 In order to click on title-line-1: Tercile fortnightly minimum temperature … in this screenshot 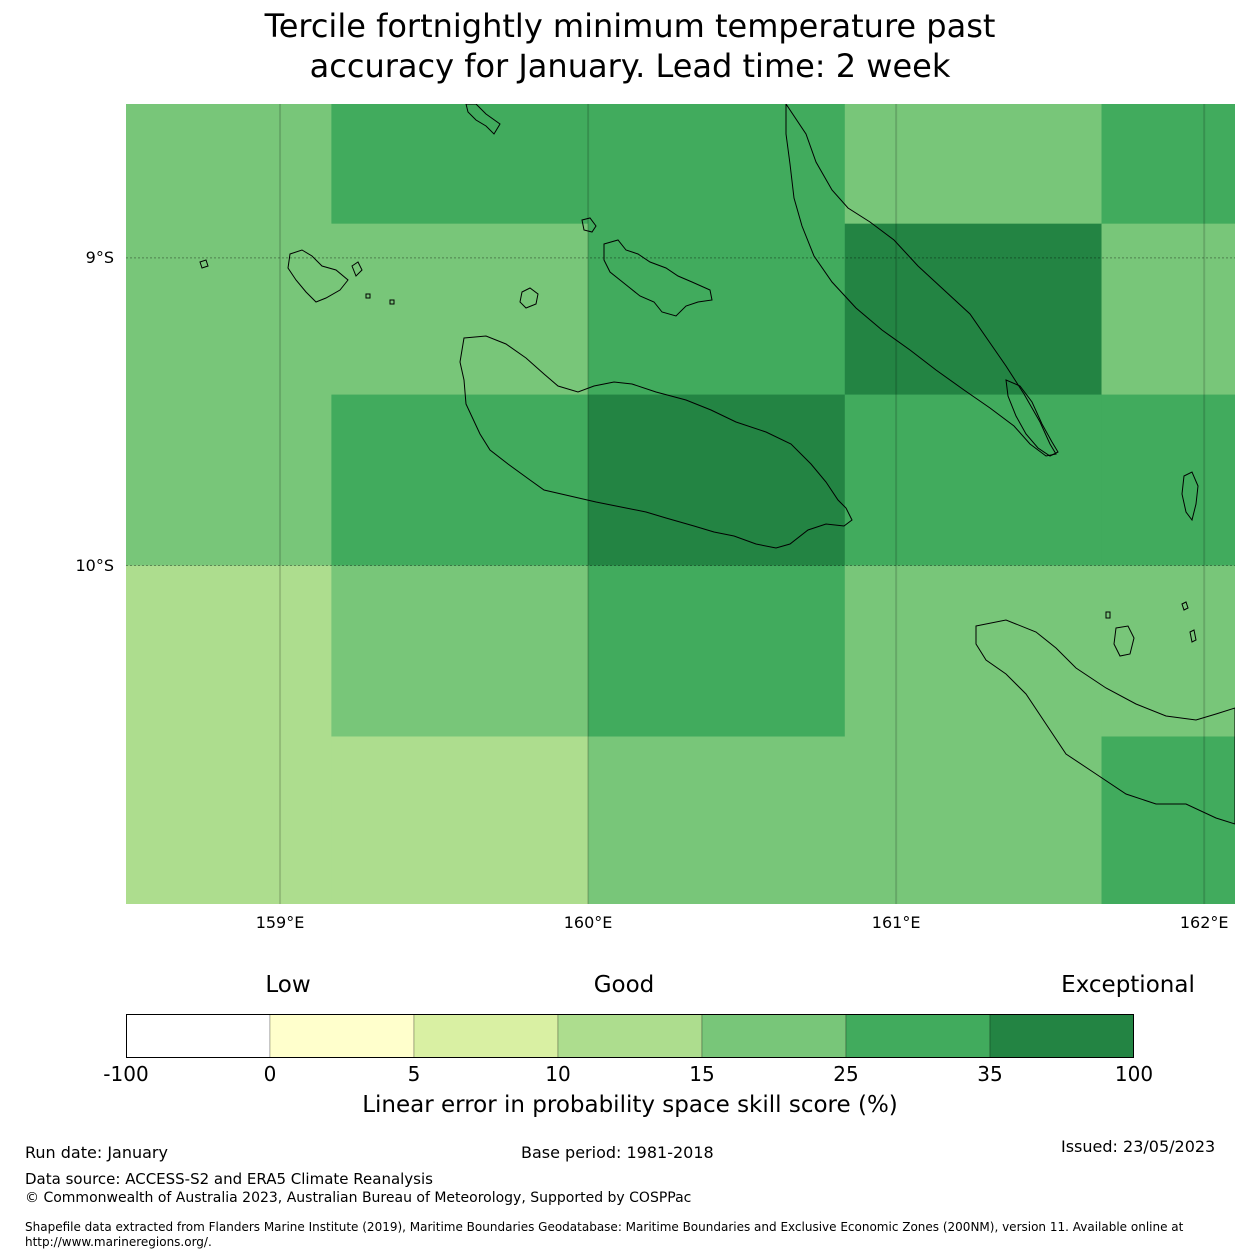, I will do `click(630, 26)`.